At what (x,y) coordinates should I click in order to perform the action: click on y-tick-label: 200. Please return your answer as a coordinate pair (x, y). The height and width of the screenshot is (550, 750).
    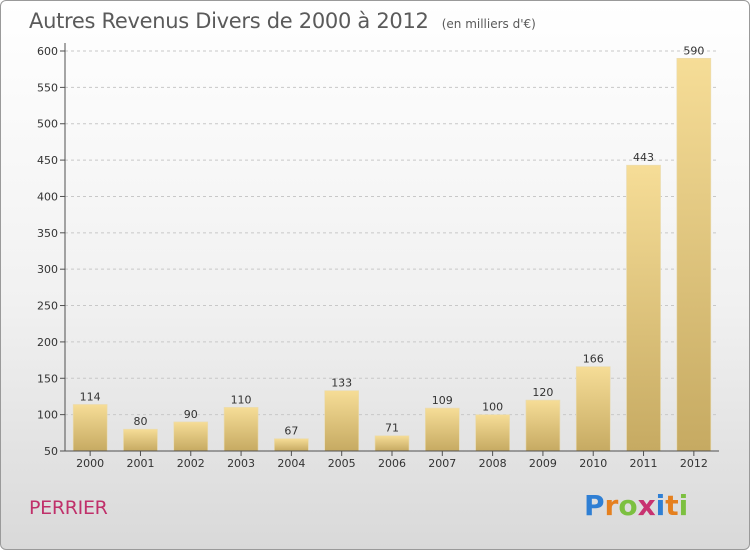
    Looking at the image, I should click on (47, 342).